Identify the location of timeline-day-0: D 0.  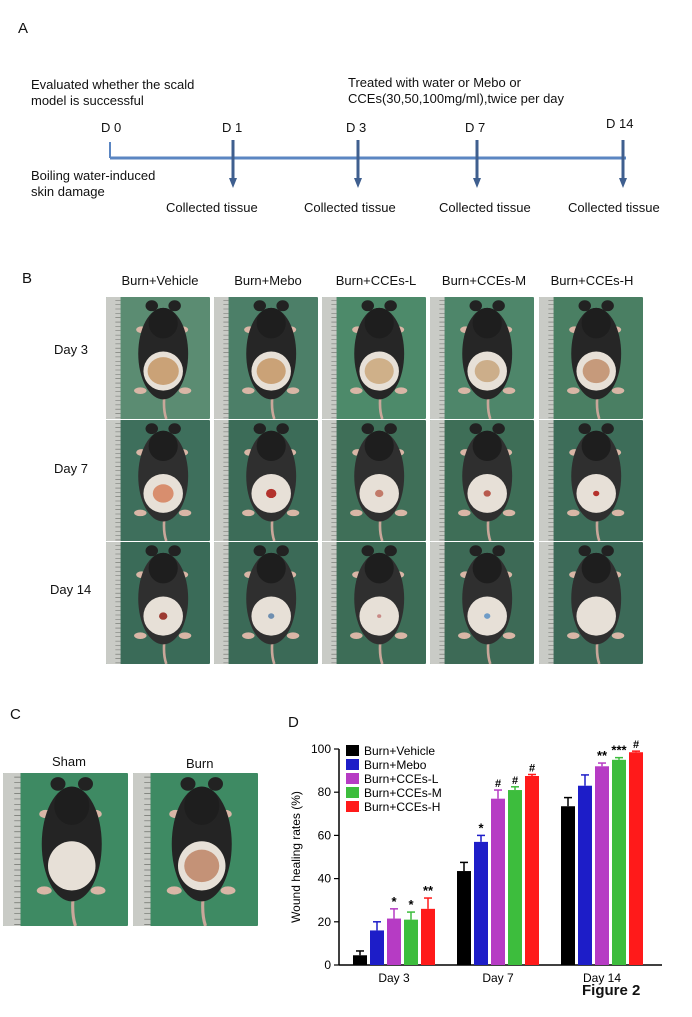
(111, 127).